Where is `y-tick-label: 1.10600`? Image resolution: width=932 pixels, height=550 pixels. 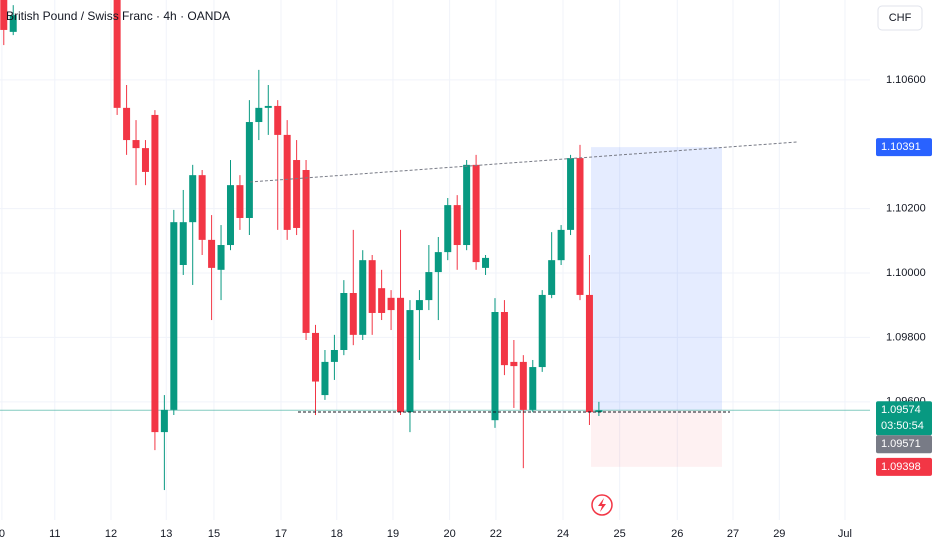 y-tick-label: 1.10600 is located at coordinates (906, 80).